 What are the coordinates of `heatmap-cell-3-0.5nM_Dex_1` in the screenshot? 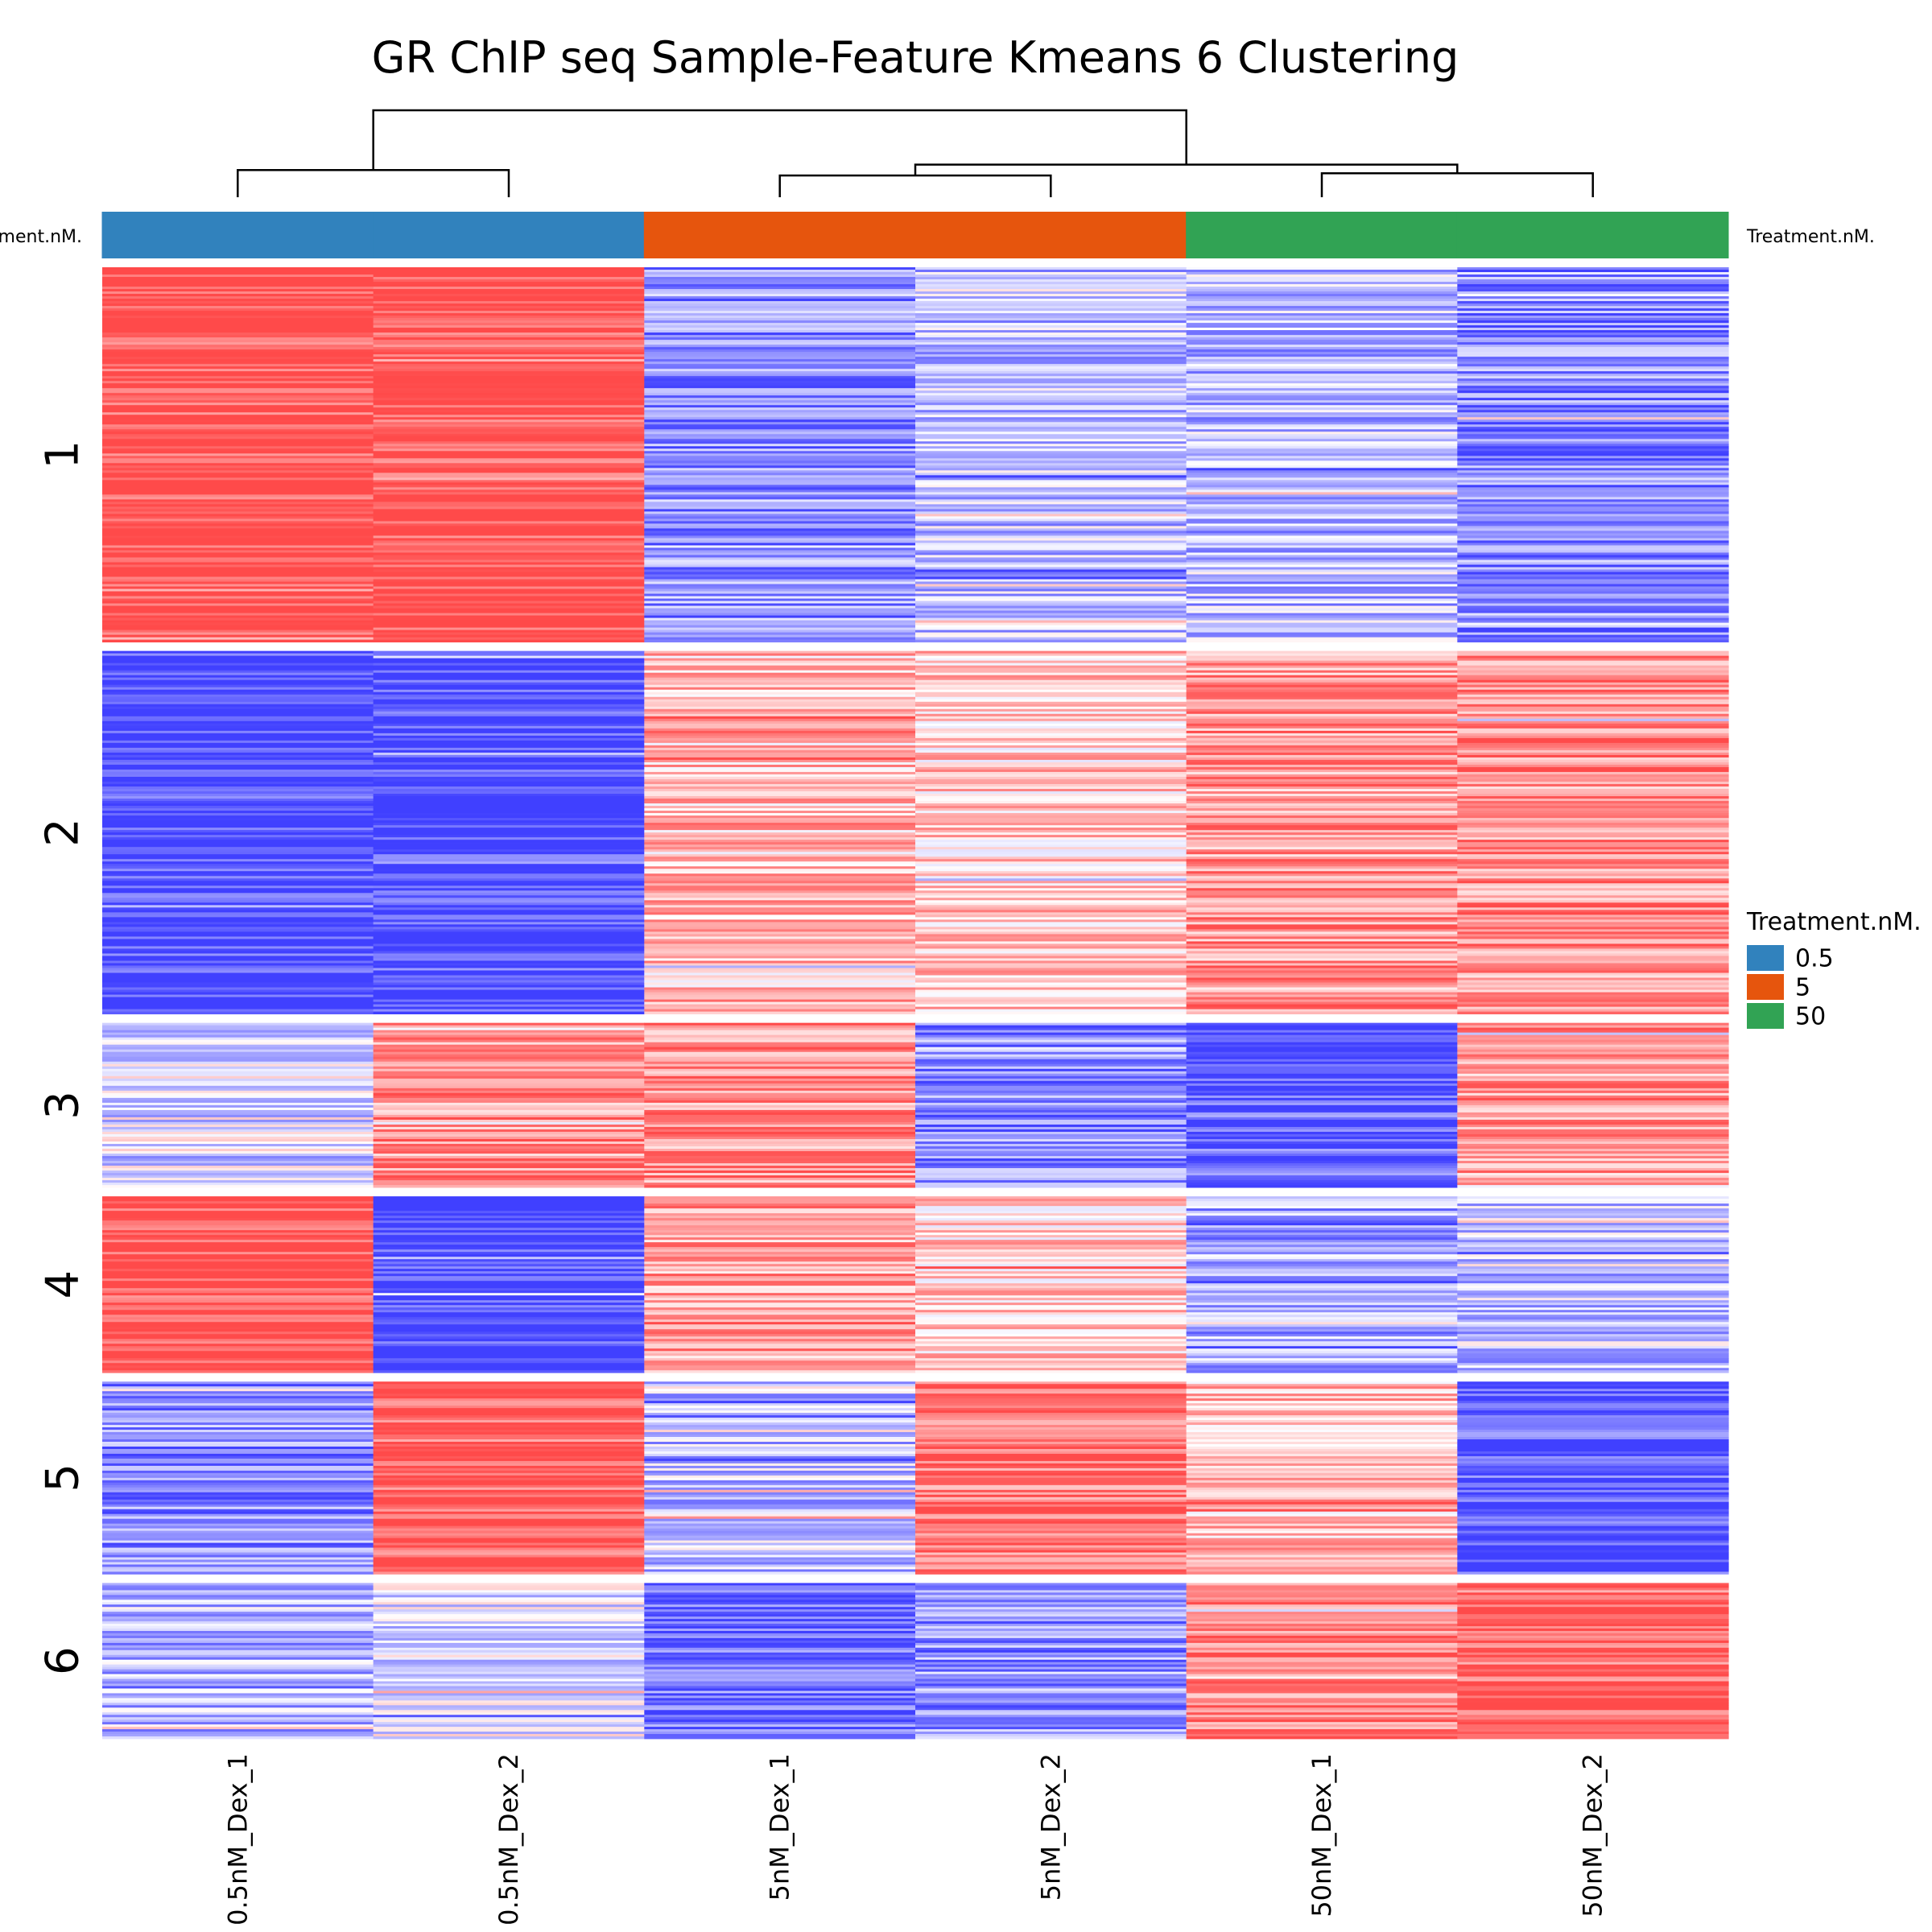 It's located at (238, 1105).